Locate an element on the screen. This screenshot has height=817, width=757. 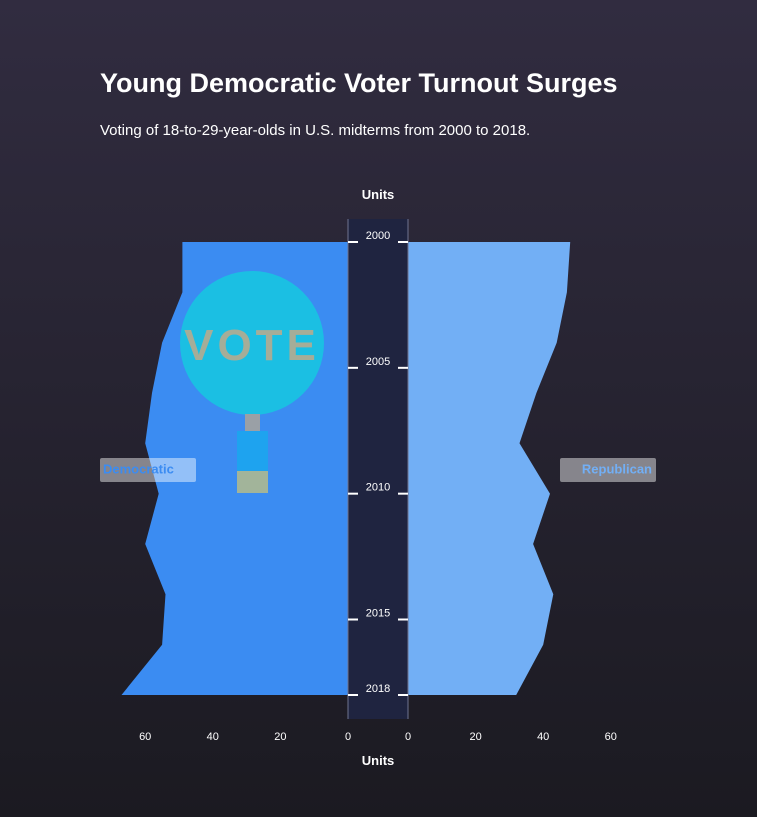
value-tick-left-0: 0 is located at coordinates (348, 737).